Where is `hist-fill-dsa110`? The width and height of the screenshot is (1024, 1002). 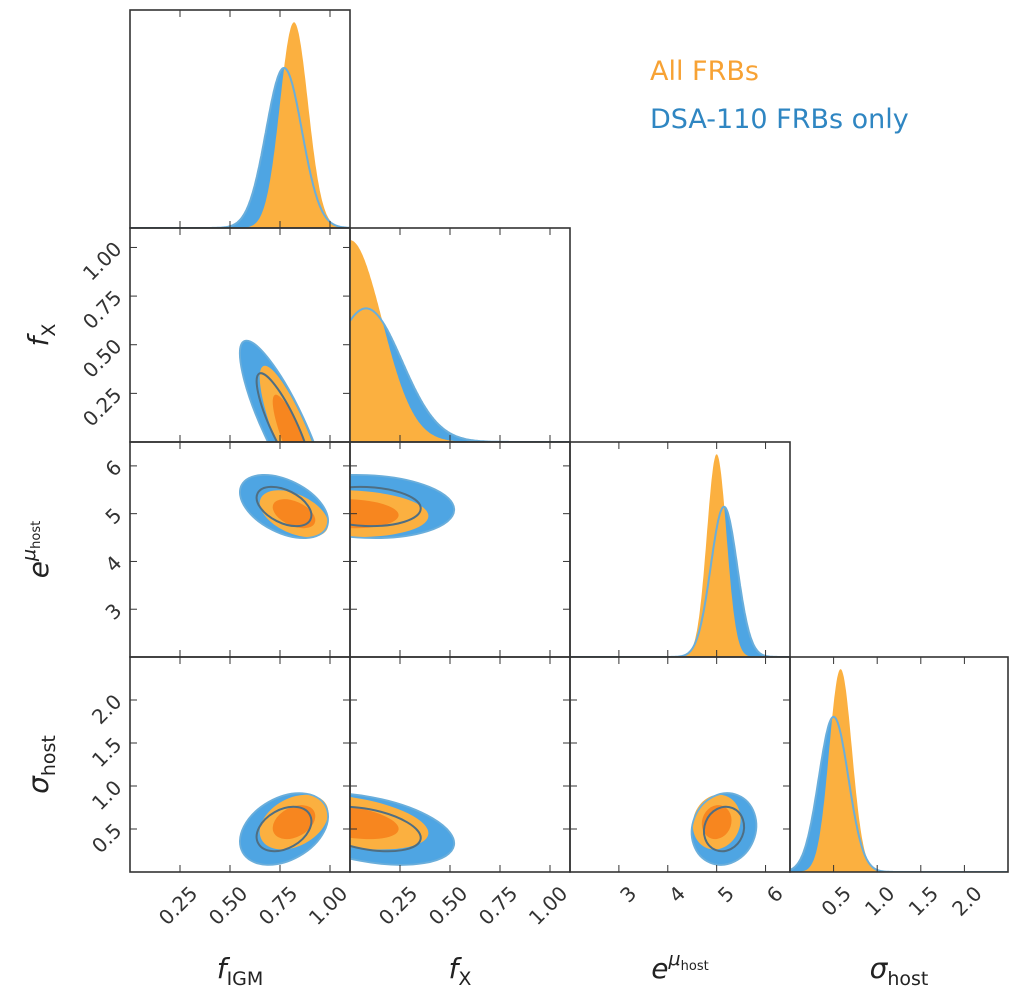
hist-fill-dsa110 is located at coordinates (680, 581).